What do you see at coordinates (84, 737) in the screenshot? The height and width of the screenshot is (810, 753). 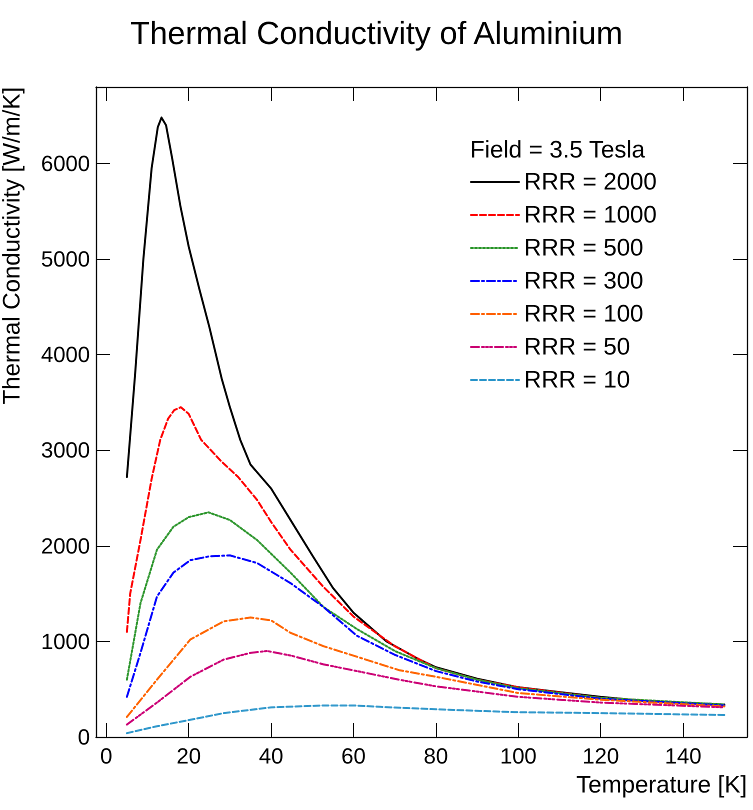 I see `y-tick-label: 0` at bounding box center [84, 737].